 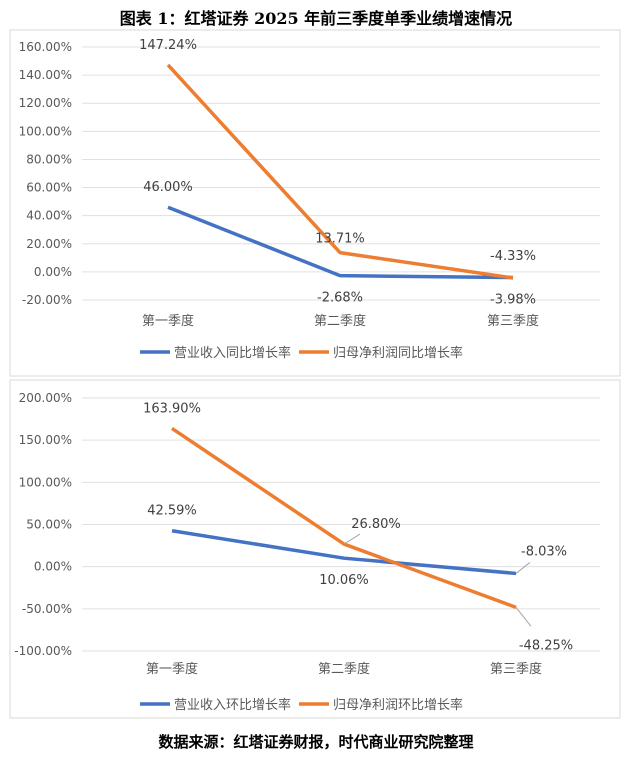 I want to click on y-tick-label: -100.00%, so click(x=43, y=651).